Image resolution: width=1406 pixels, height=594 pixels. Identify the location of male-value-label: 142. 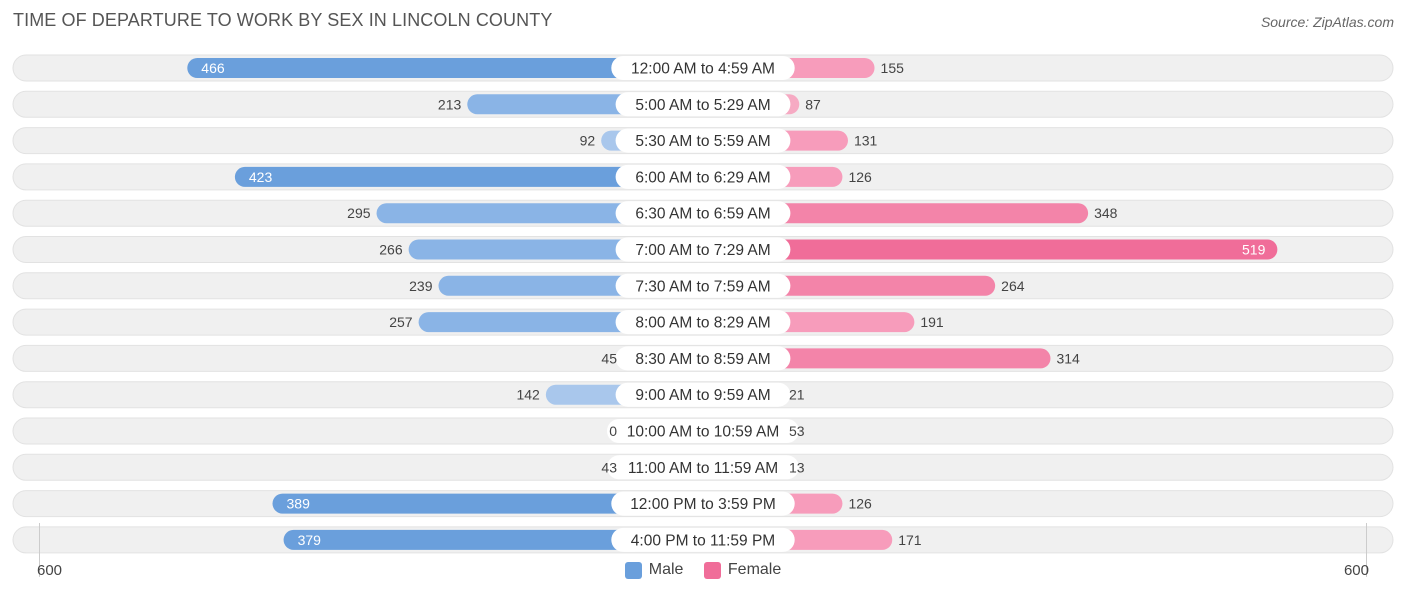
(528, 395).